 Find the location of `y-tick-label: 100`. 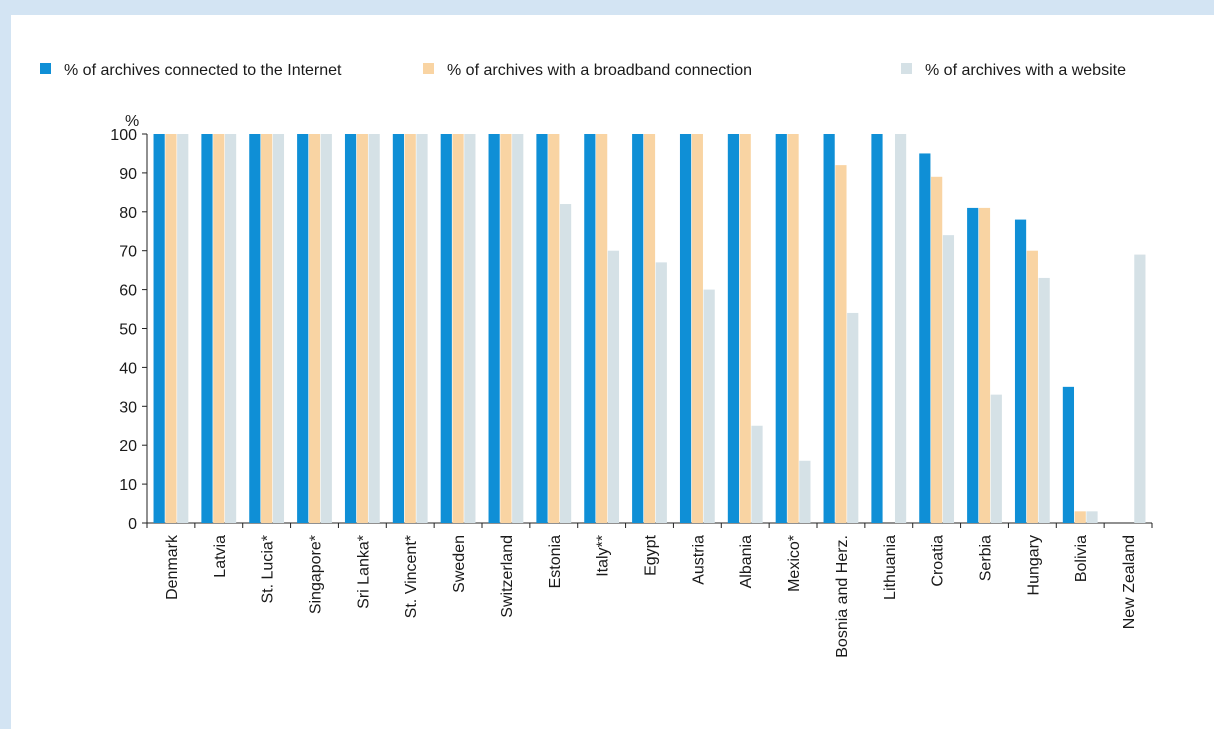

y-tick-label: 100 is located at coordinates (123, 135).